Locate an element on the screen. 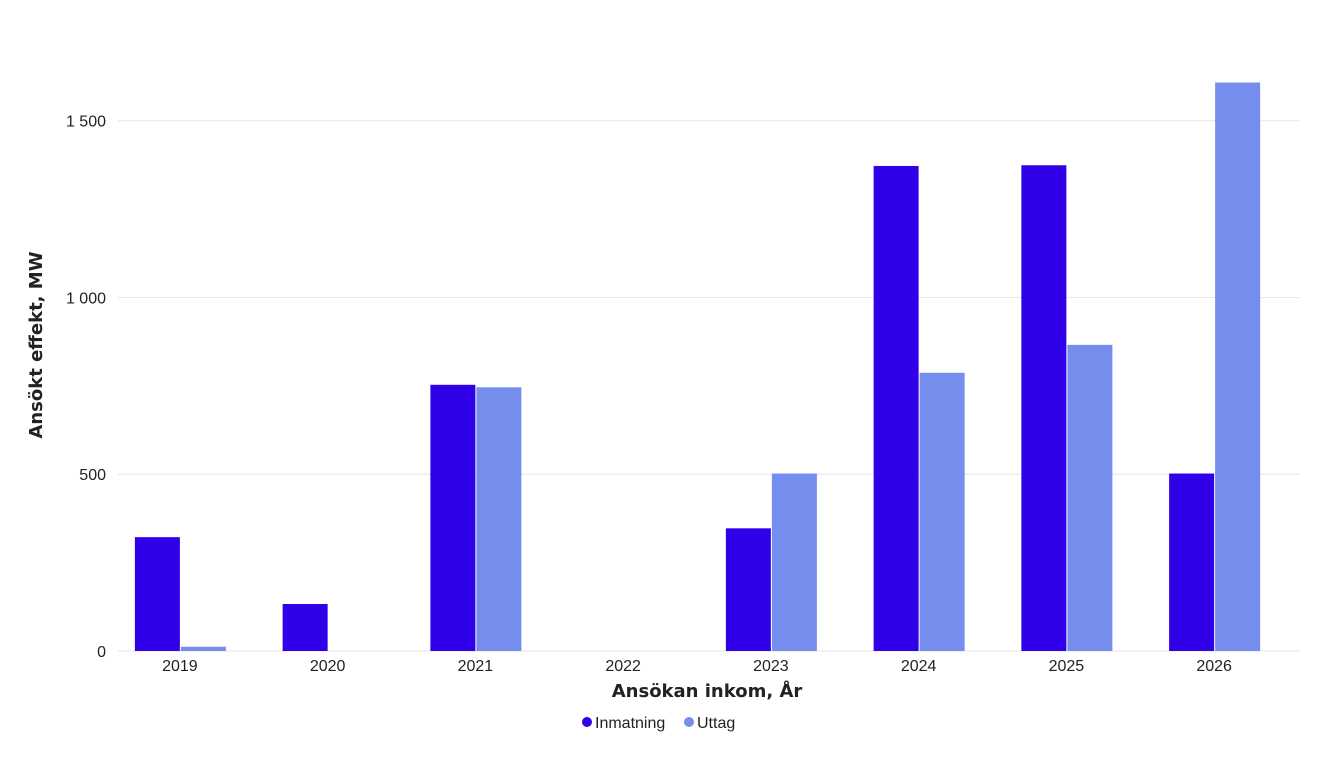 This screenshot has height=768, width=1328. bar-inmatning-2020 is located at coordinates (305, 627).